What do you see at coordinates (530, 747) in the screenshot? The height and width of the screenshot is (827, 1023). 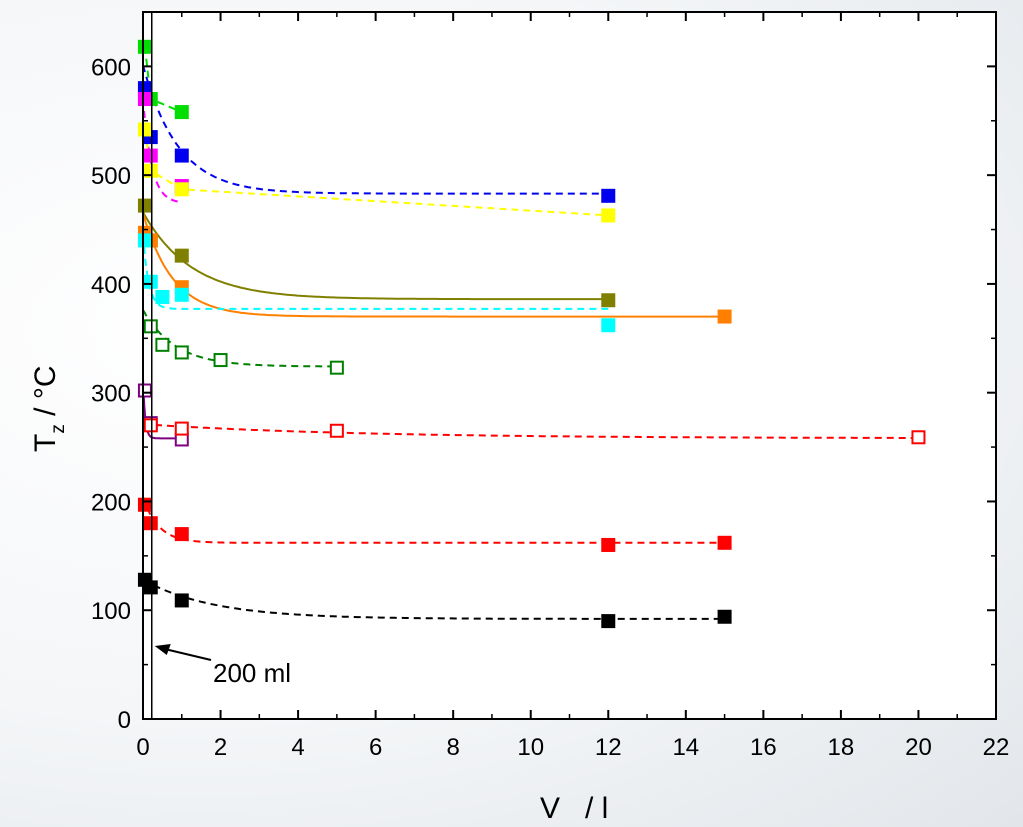 I see `x-tick-label: 10` at bounding box center [530, 747].